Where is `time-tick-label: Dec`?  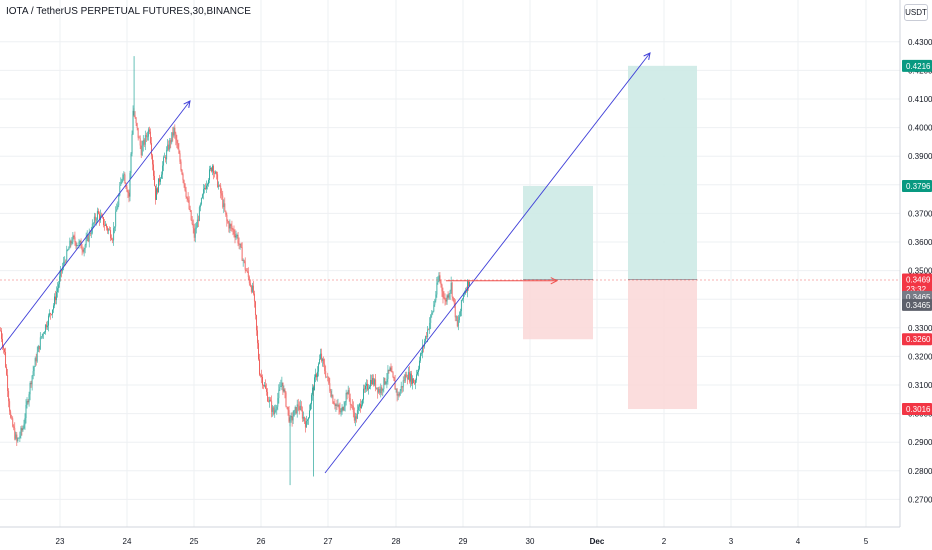
time-tick-label: Dec is located at coordinates (597, 541).